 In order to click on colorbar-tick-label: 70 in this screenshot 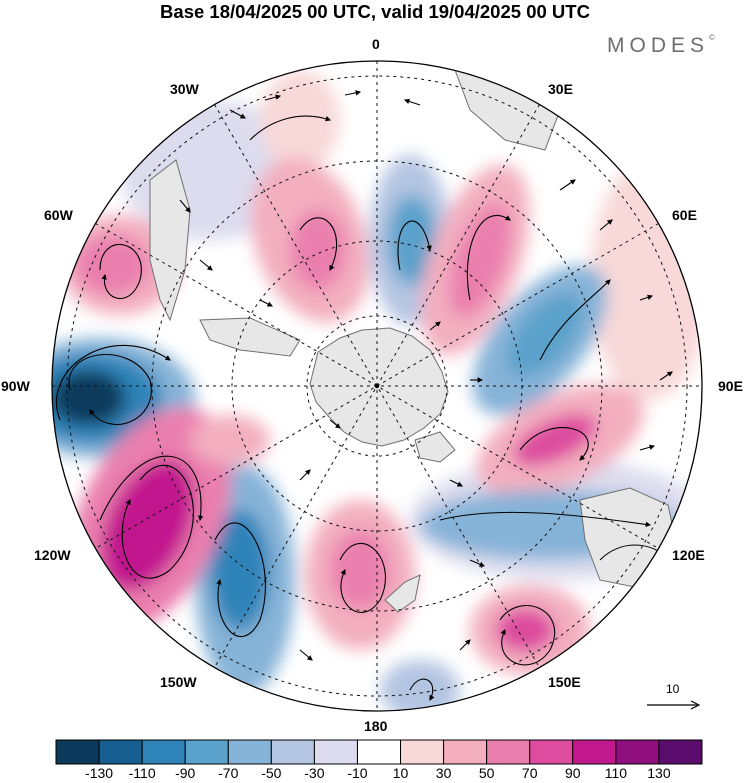, I will do `click(529, 773)`.